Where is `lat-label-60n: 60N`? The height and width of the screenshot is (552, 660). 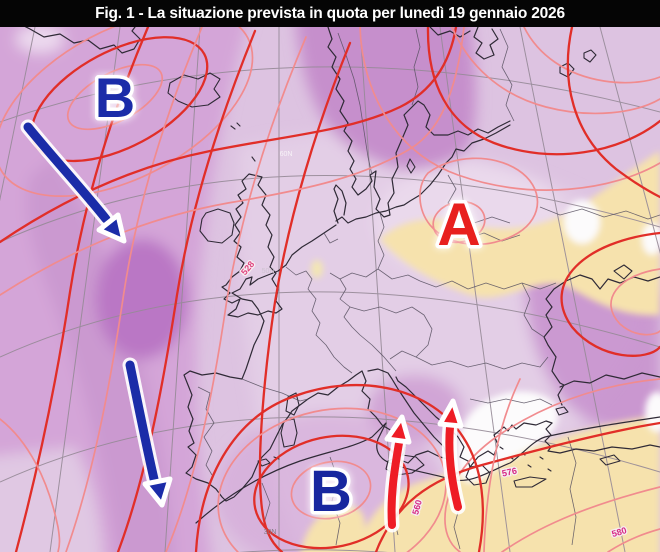
lat-label-60n: 60N is located at coordinates (286, 154).